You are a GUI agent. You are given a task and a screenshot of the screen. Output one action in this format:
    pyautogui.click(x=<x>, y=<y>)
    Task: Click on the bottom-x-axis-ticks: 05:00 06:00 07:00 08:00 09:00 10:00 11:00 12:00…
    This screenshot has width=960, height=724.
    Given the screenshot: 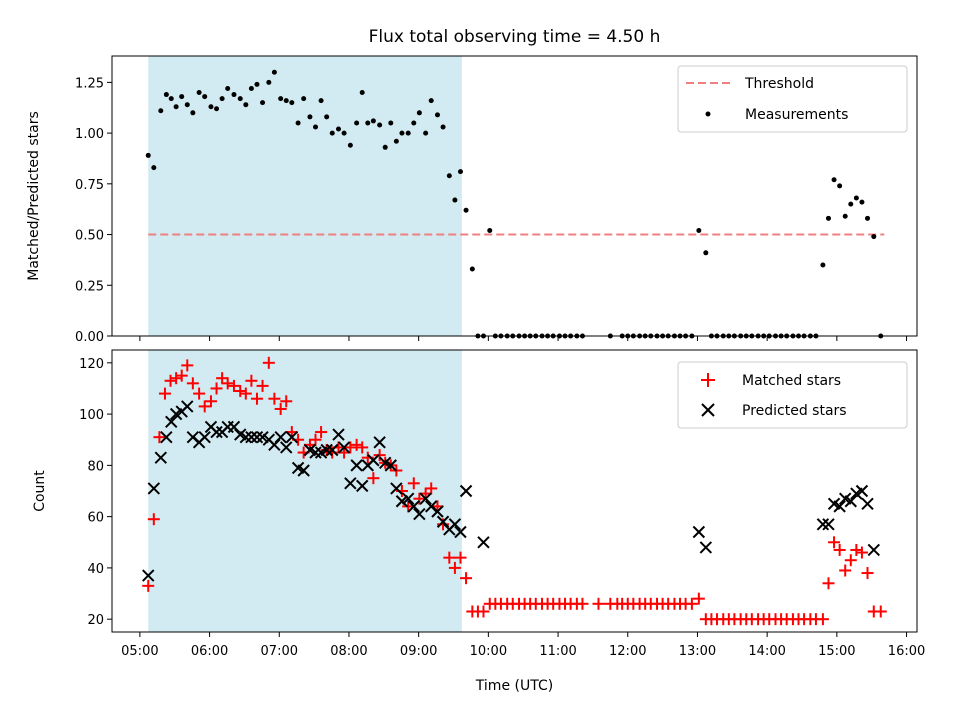 What is the action you would take?
    pyautogui.click(x=523, y=645)
    